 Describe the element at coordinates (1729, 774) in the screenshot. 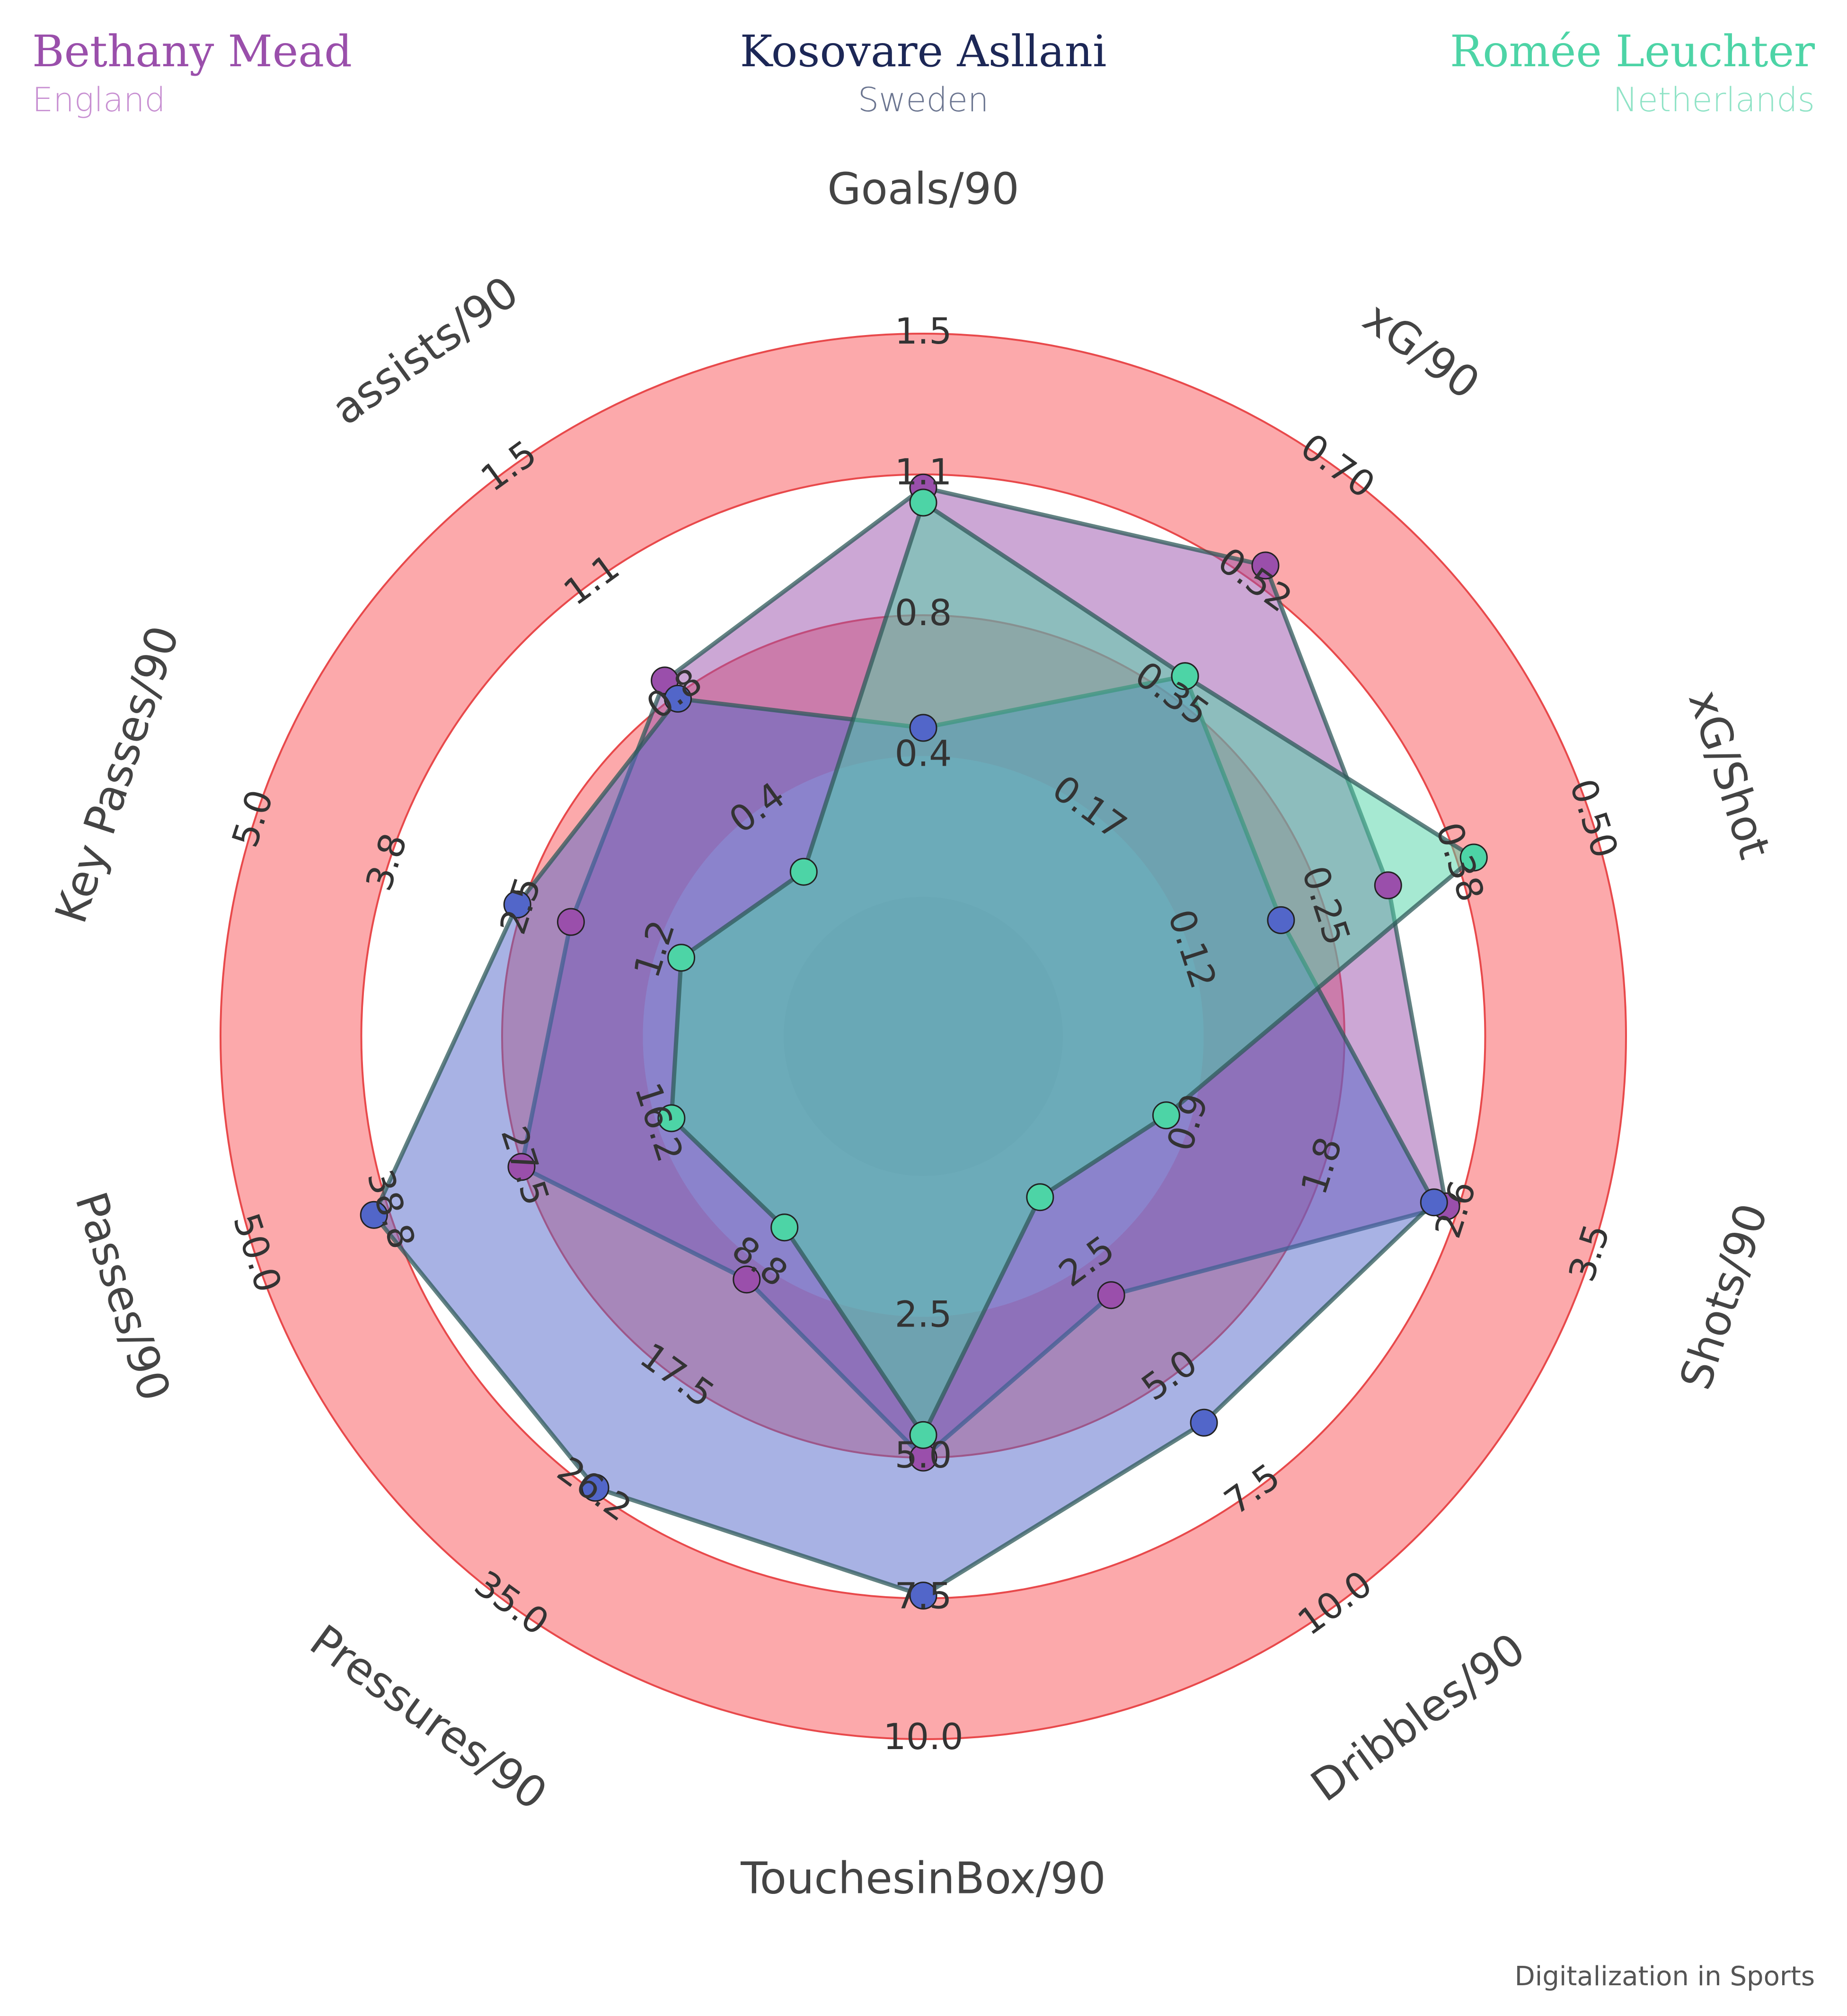

I see `param-label-2: xG/Shot` at that location.